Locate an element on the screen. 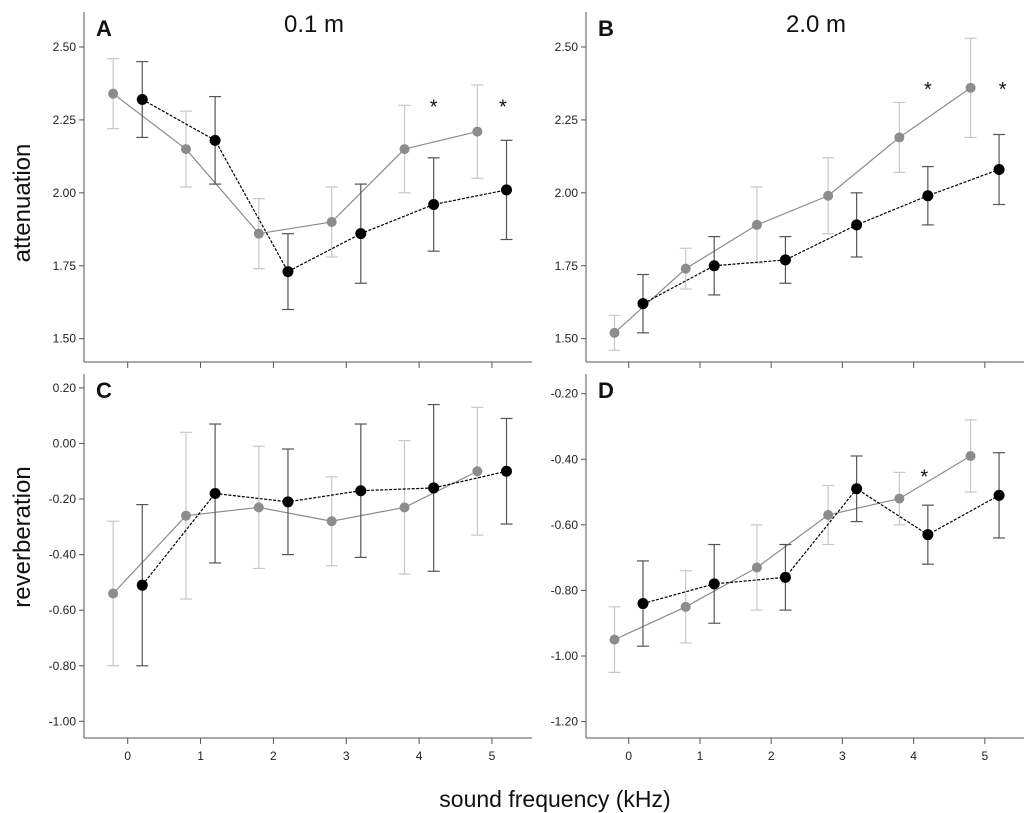 This screenshot has height=813, width=1024. column-title-right: 2.0 m is located at coordinates (816, 24).